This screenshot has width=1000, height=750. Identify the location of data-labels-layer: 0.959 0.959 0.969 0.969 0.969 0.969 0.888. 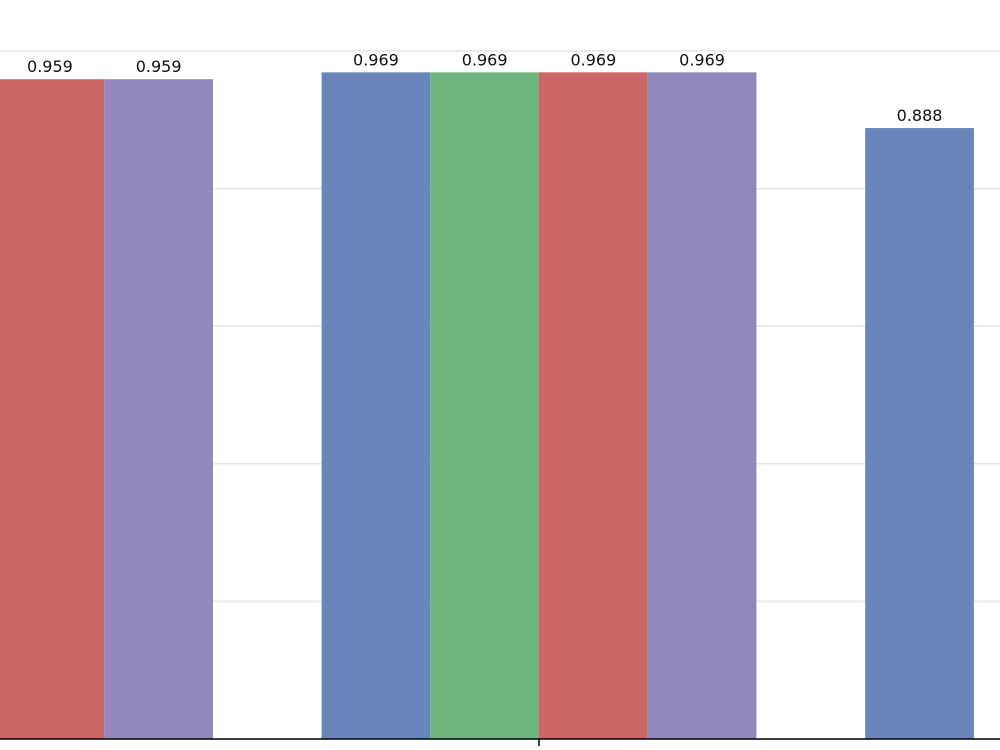
(484, 87).